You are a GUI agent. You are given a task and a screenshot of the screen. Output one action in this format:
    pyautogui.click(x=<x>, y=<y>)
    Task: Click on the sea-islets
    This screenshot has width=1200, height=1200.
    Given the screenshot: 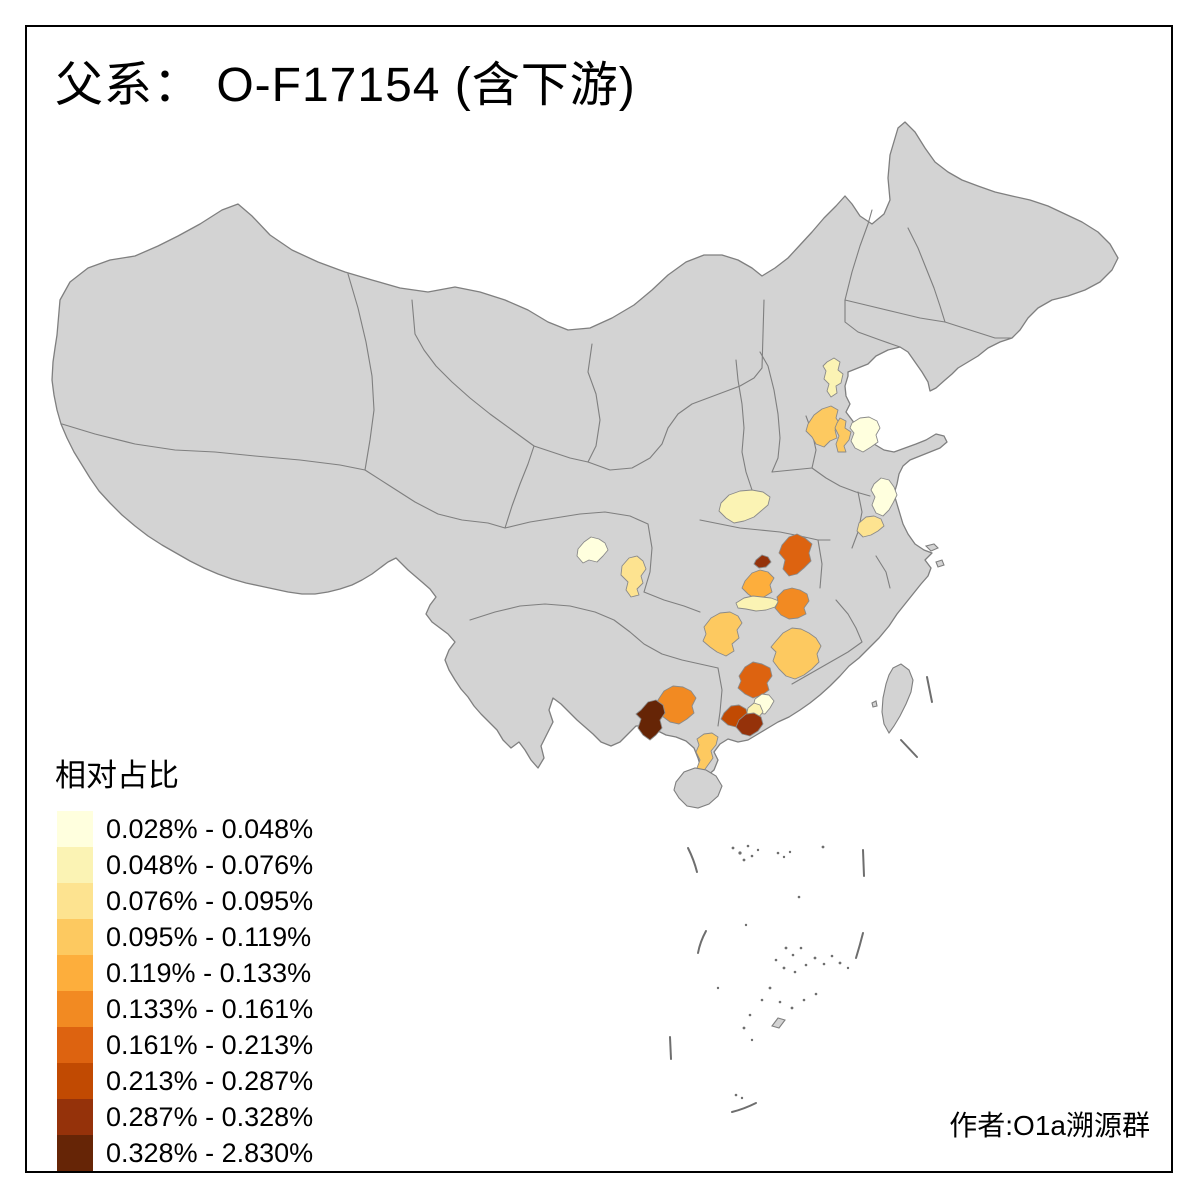 What is the action you would take?
    pyautogui.click(x=783, y=972)
    